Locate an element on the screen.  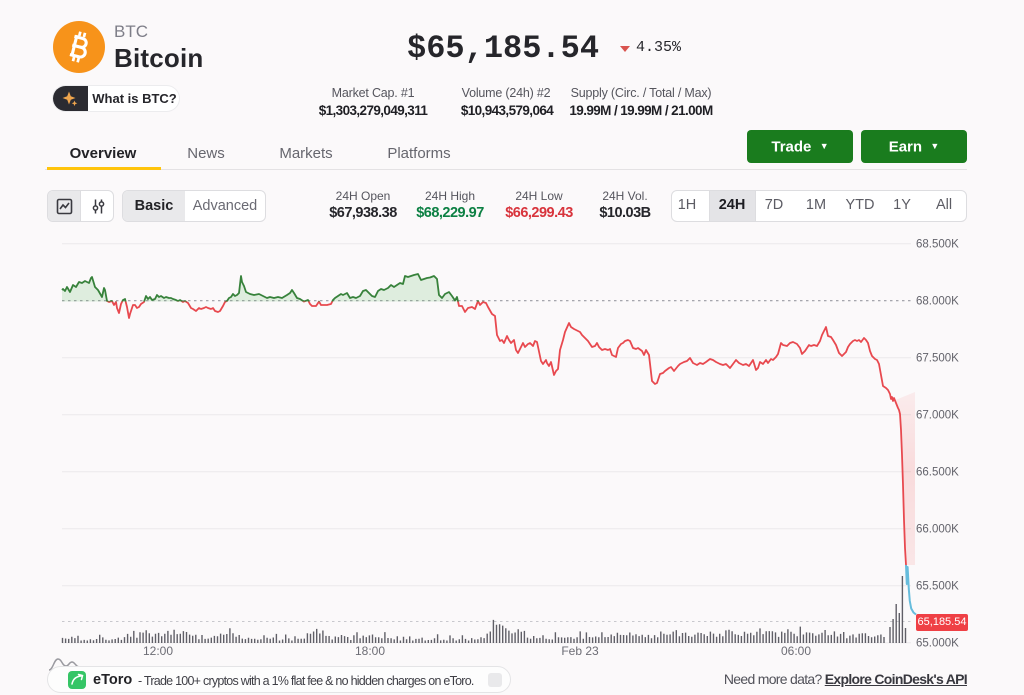
svg-text: 66.000K is located at coordinates (937, 530).